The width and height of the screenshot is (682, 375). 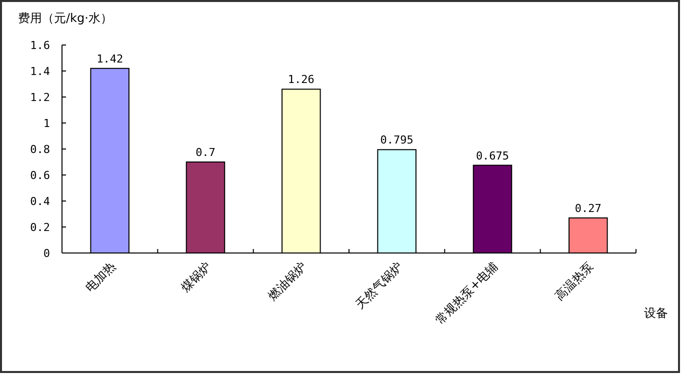 What do you see at coordinates (40, 175) in the screenshot?
I see `y-tick-label: 0.6` at bounding box center [40, 175].